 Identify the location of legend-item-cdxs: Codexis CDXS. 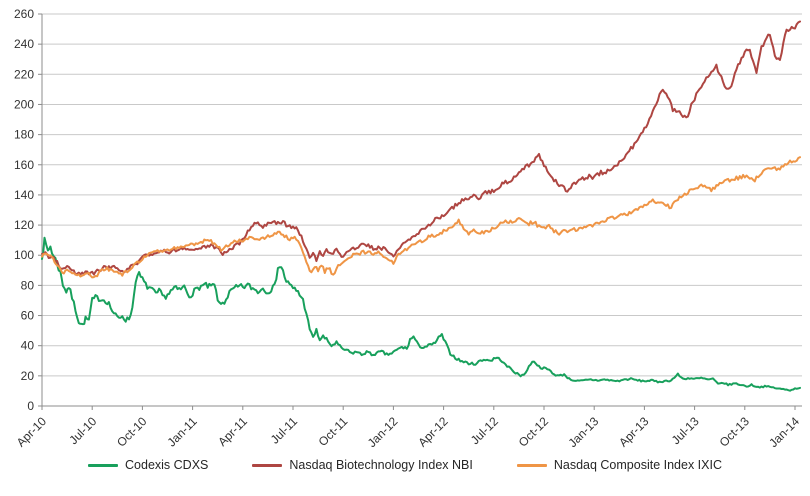
(148, 465).